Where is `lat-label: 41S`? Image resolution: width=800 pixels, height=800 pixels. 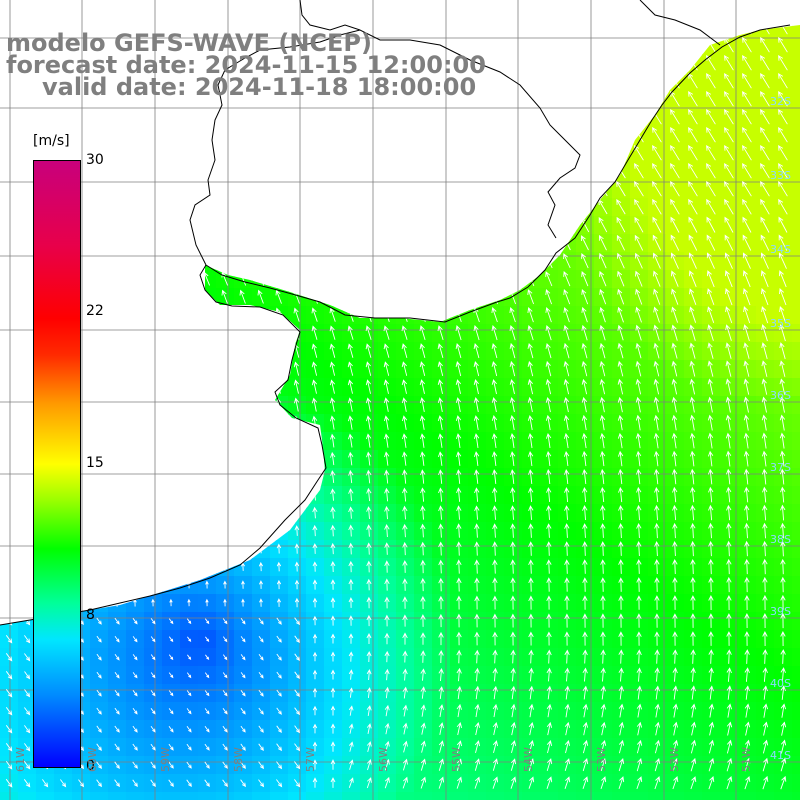
lat-label: 41S is located at coordinates (780, 755).